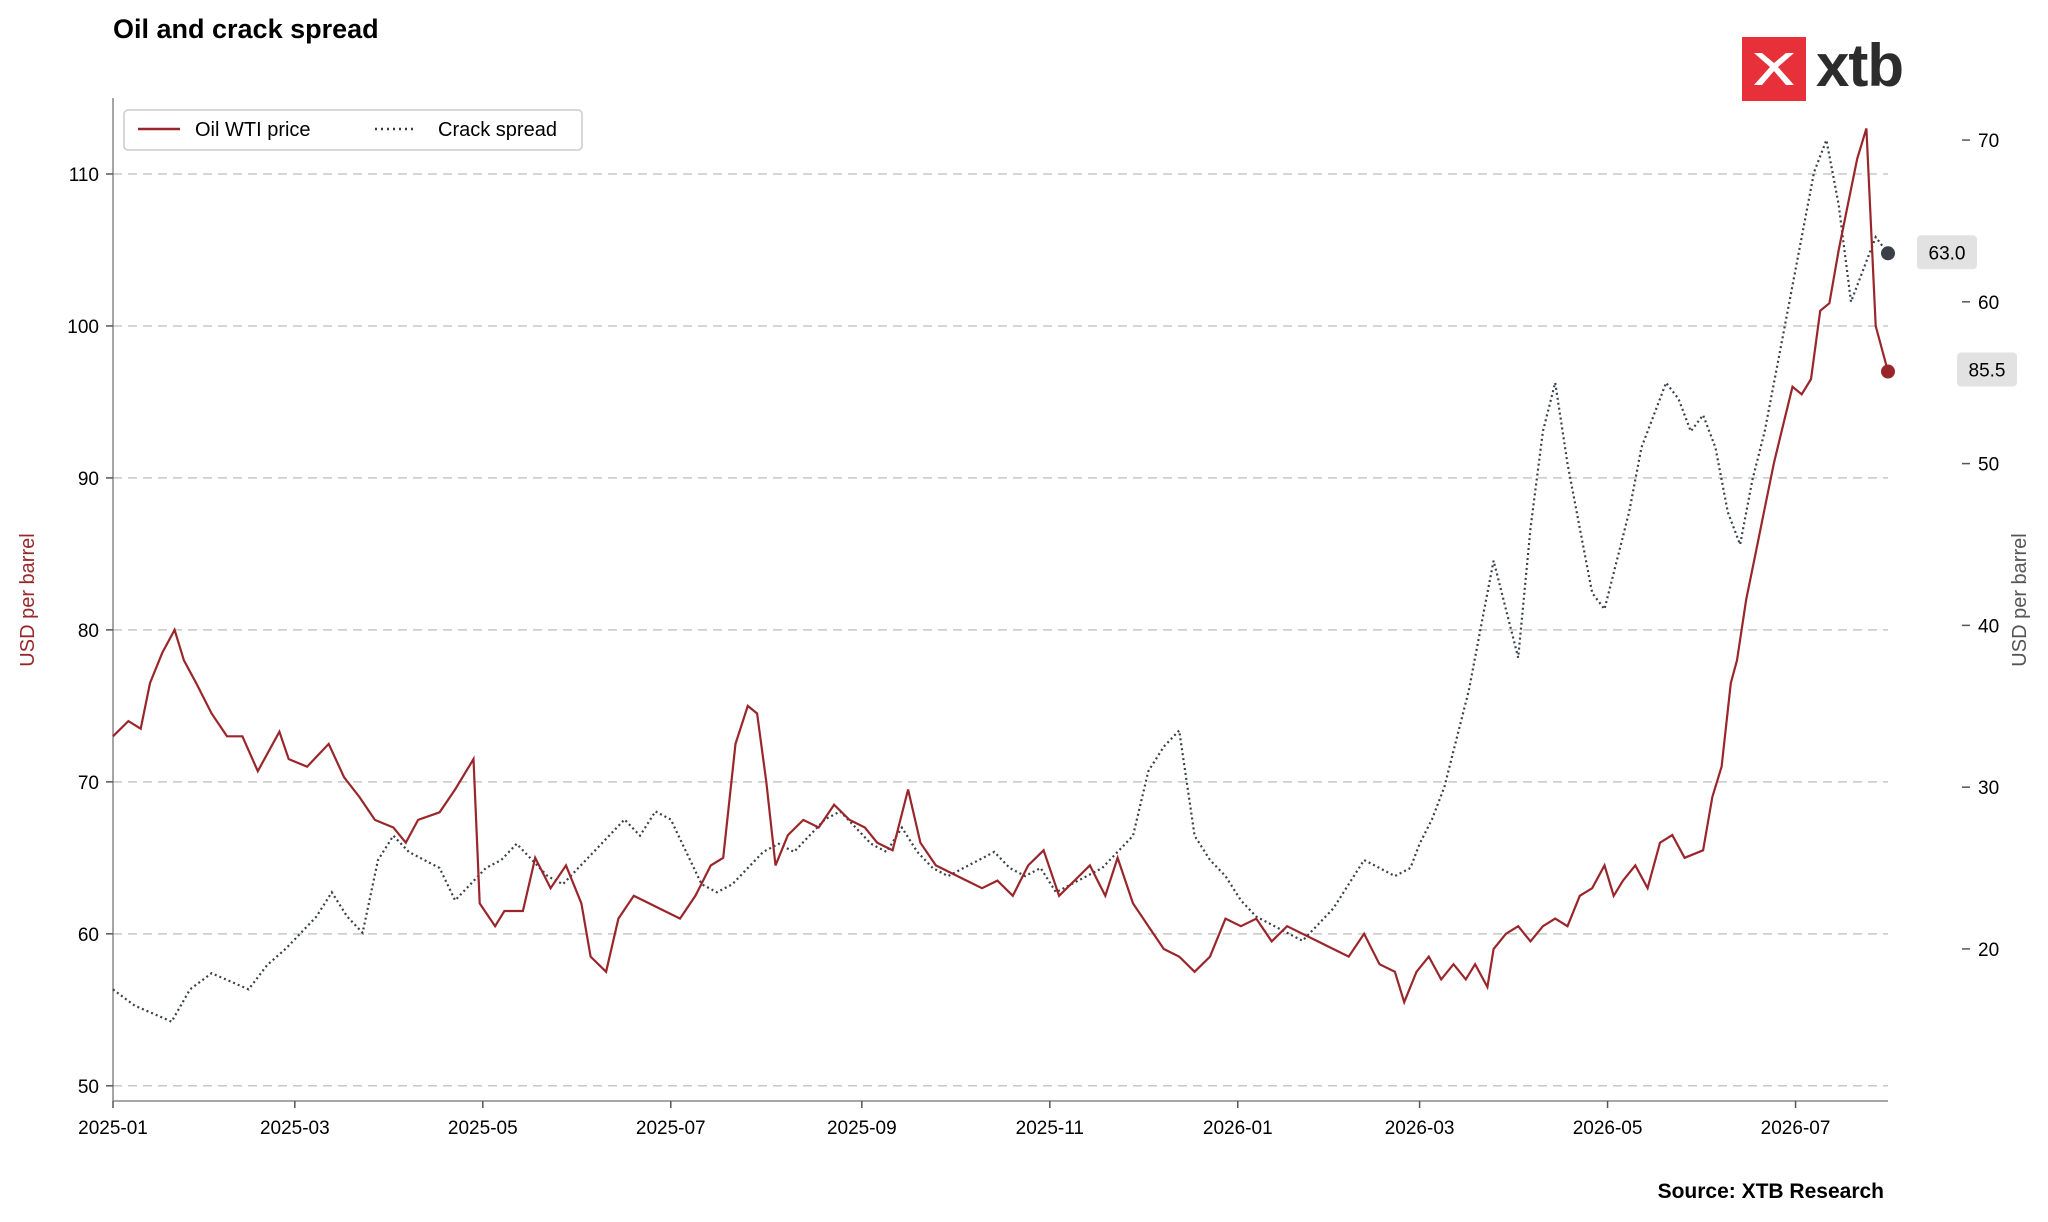 Image resolution: width=2048 pixels, height=1222 pixels. Describe the element at coordinates (1988, 141) in the screenshot. I see `right-tick-label: 70` at that location.